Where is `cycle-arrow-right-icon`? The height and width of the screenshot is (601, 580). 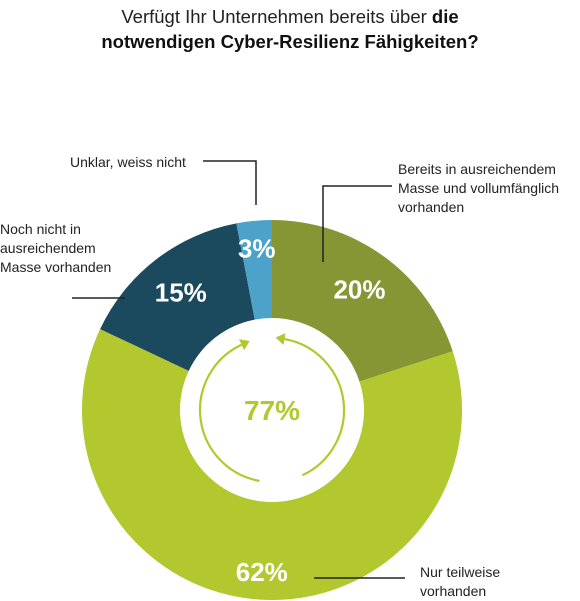
cycle-arrow-right-icon is located at coordinates (315, 407).